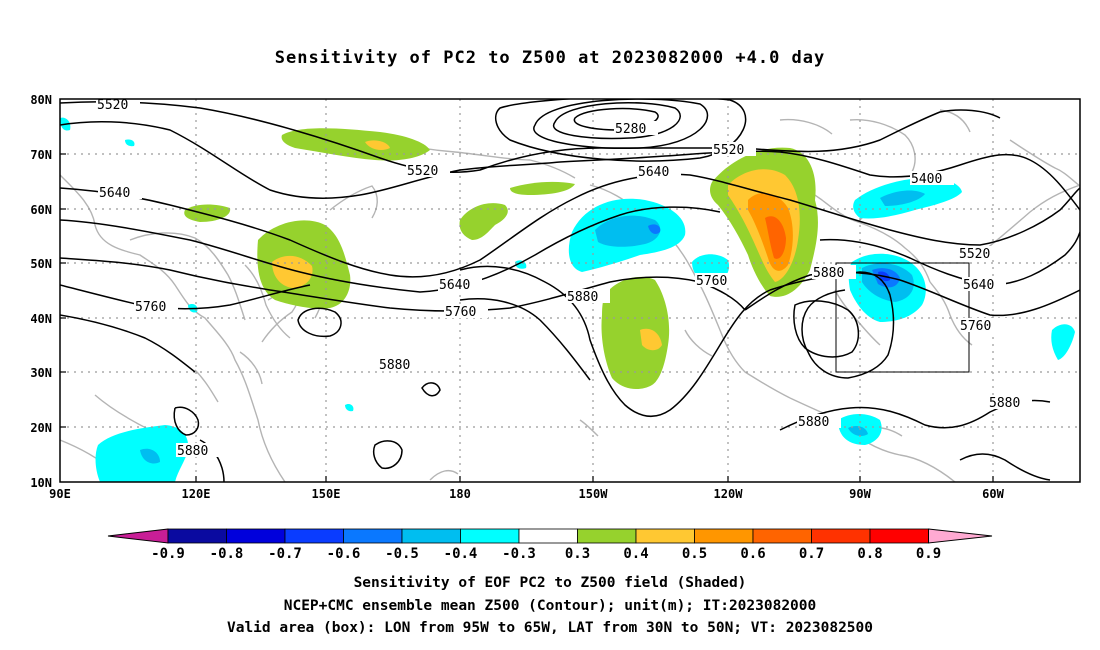  Describe the element at coordinates (41, 483) in the screenshot. I see `lat-tick-label: 10N` at that location.